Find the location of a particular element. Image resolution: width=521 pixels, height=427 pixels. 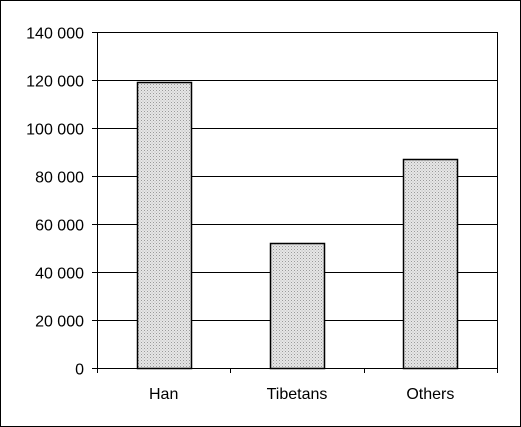

y-tick-label: 20 000 is located at coordinates (59, 322).